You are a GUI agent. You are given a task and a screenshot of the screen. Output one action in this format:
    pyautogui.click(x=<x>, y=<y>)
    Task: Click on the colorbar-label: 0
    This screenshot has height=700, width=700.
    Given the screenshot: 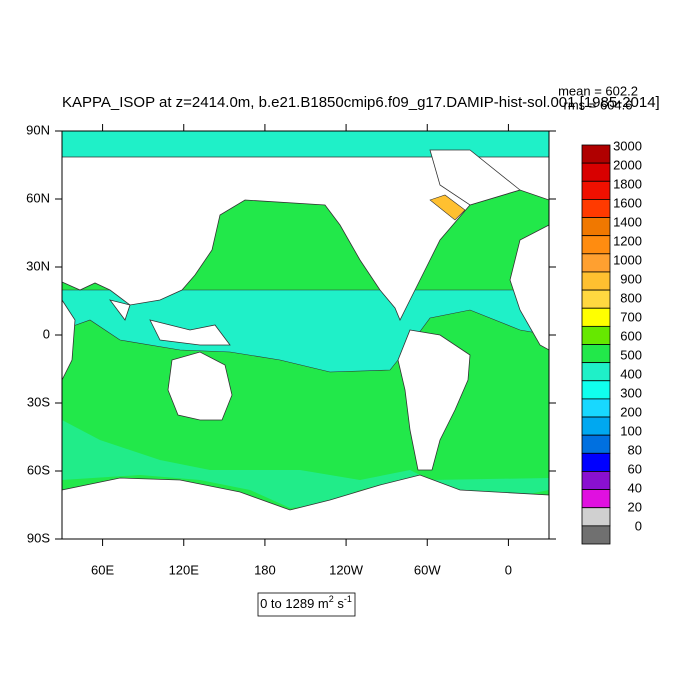 What is the action you would take?
    pyautogui.click(x=638, y=525)
    